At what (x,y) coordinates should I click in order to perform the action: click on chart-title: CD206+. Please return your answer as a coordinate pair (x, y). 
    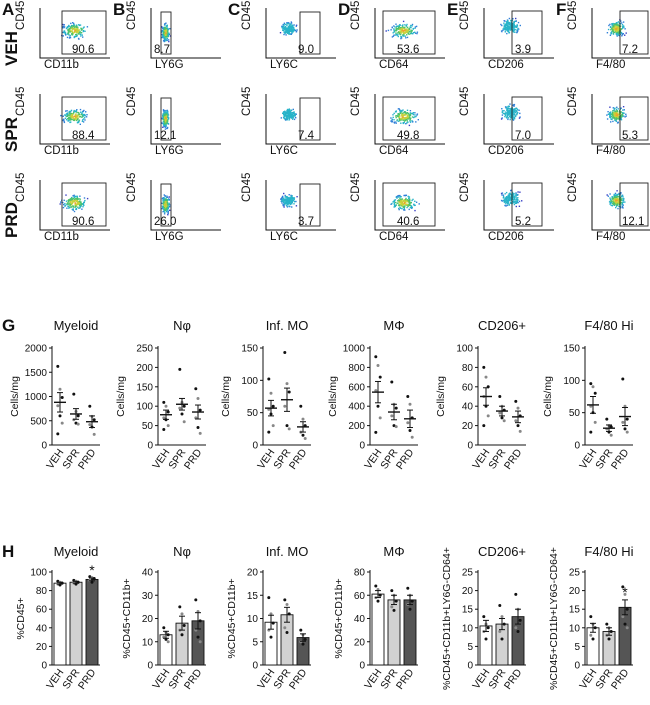
    Looking at the image, I should click on (502, 551).